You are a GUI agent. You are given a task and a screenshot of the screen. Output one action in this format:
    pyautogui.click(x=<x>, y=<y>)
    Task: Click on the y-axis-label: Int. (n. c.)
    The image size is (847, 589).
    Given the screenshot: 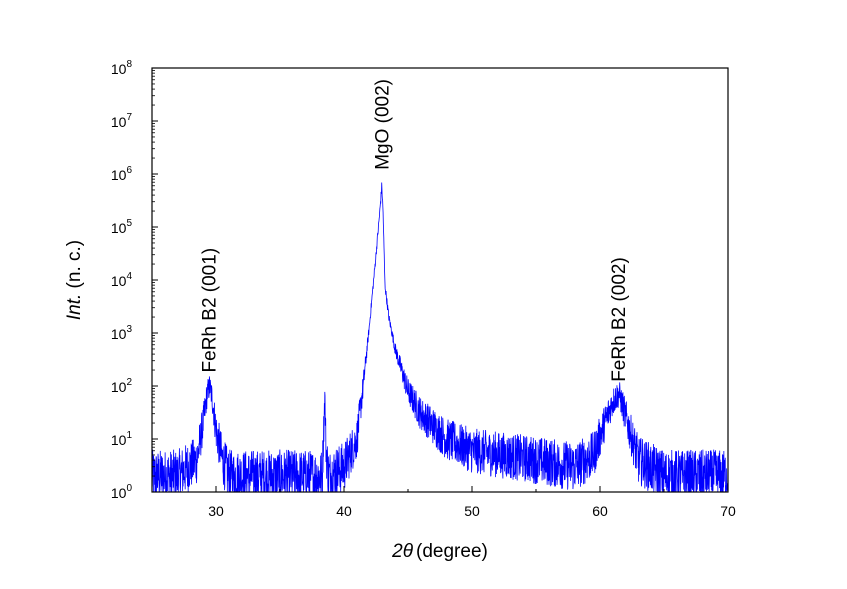 What is the action you would take?
    pyautogui.click(x=74, y=280)
    